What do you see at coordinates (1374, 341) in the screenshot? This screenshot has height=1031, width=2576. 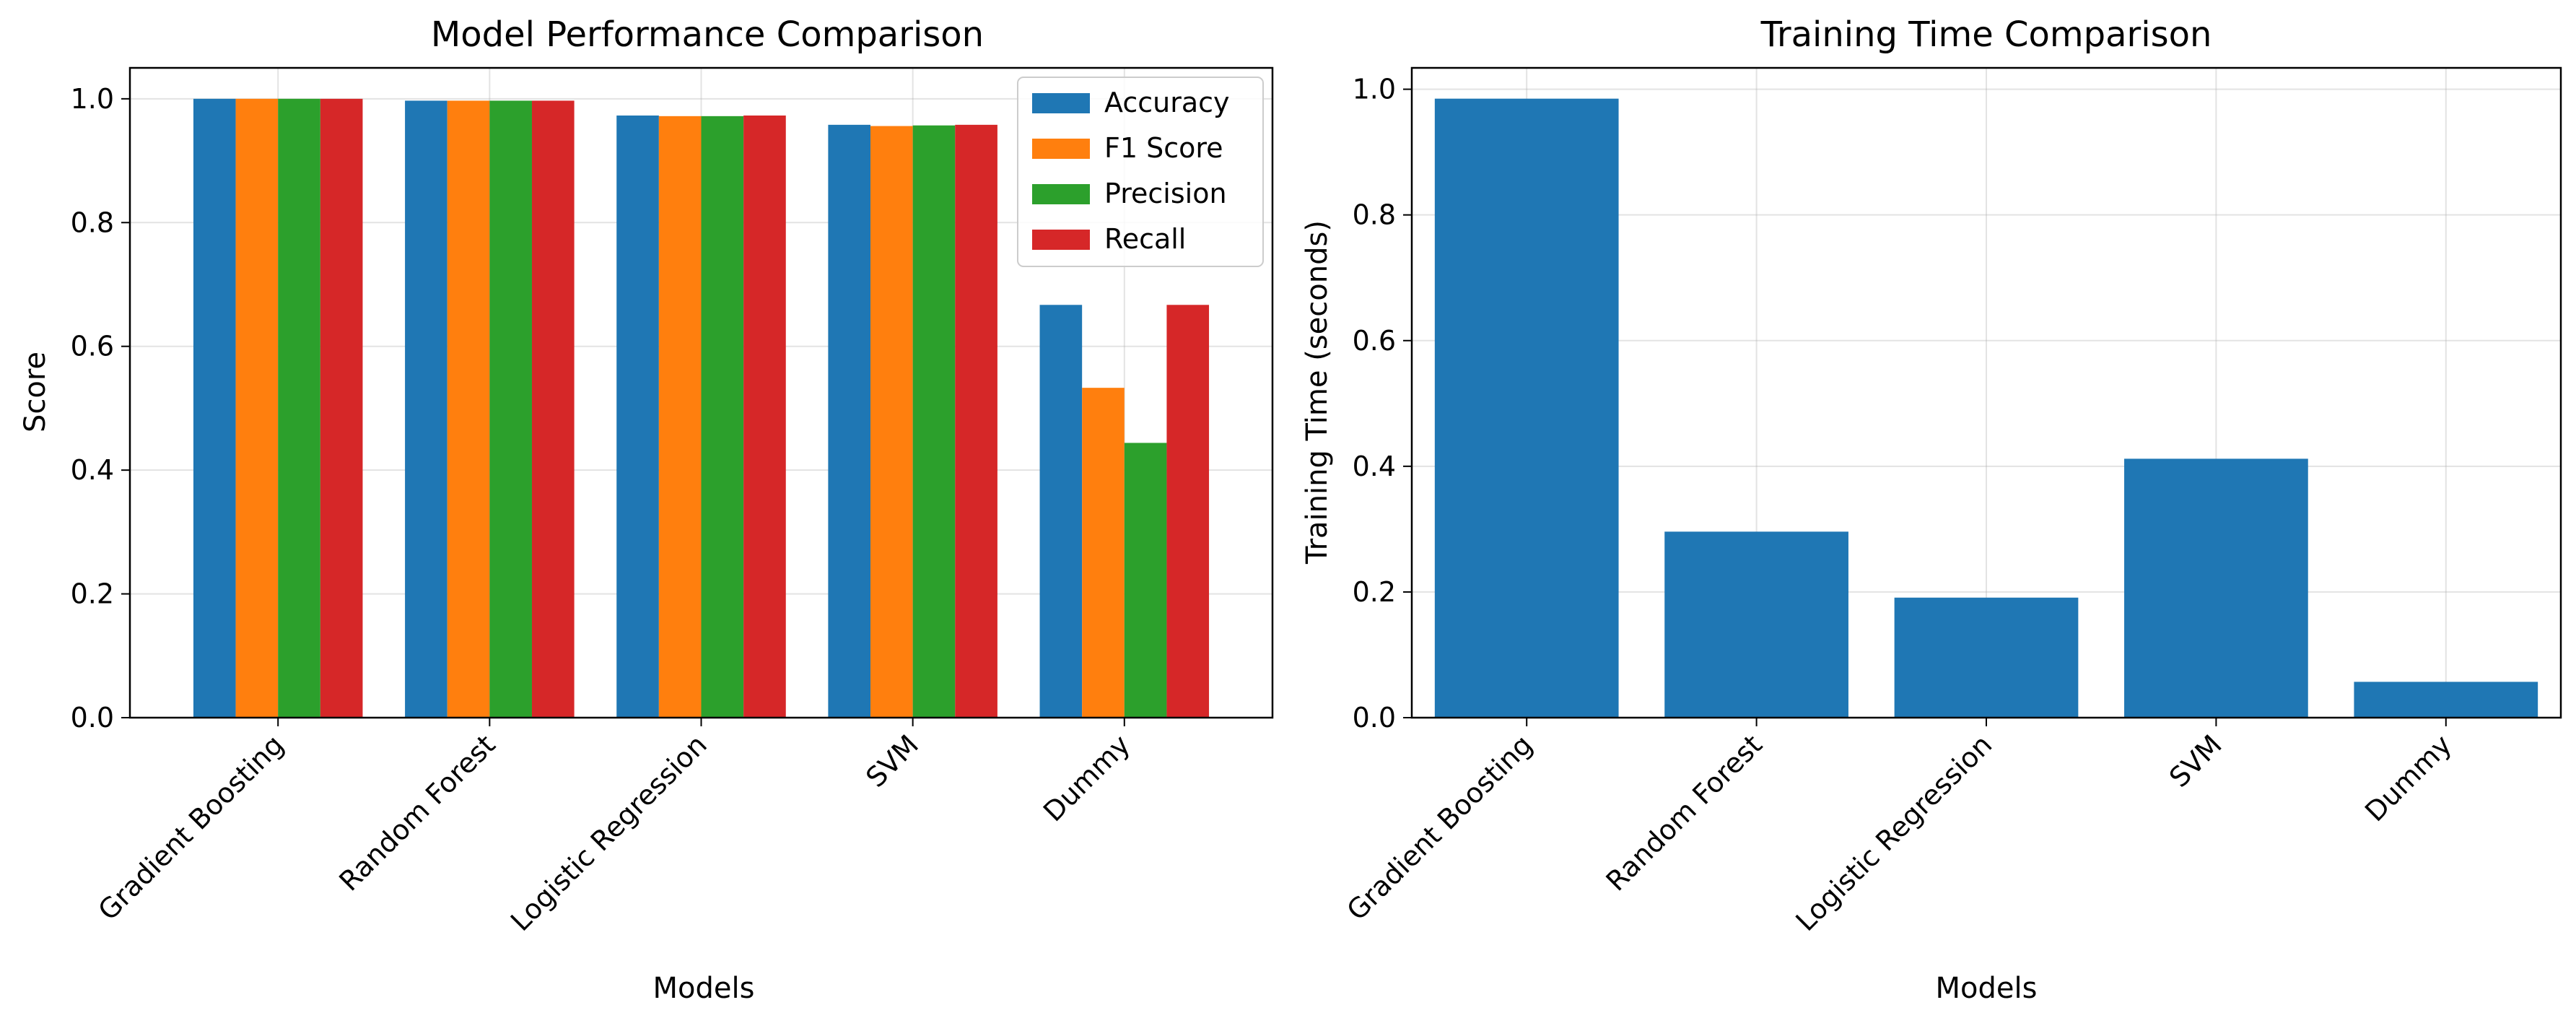 I see `training-time-y-tick-label: 0.6` at bounding box center [1374, 341].